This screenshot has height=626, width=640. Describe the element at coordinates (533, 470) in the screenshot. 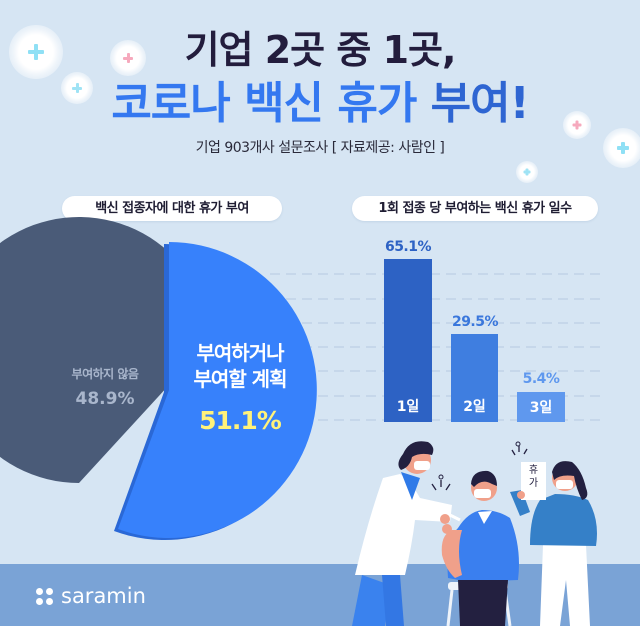

I see `sign-text-line1: 휴` at that location.